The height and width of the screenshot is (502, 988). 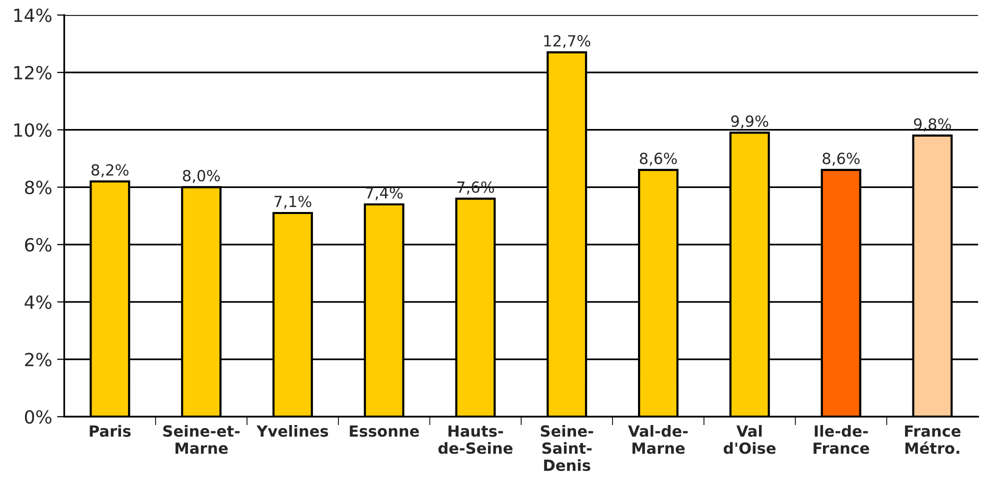 I want to click on x-tick-label: Hauts- de-Seine, so click(x=475, y=439).